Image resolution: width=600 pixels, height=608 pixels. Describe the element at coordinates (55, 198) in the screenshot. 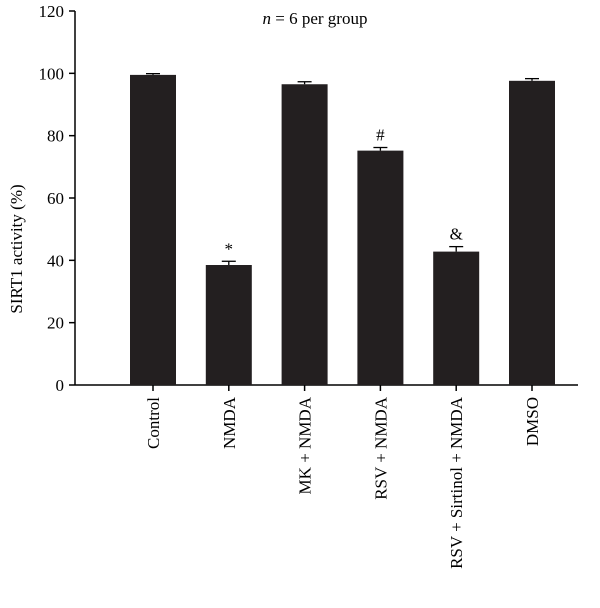

I see `y-tick-label: 60` at that location.